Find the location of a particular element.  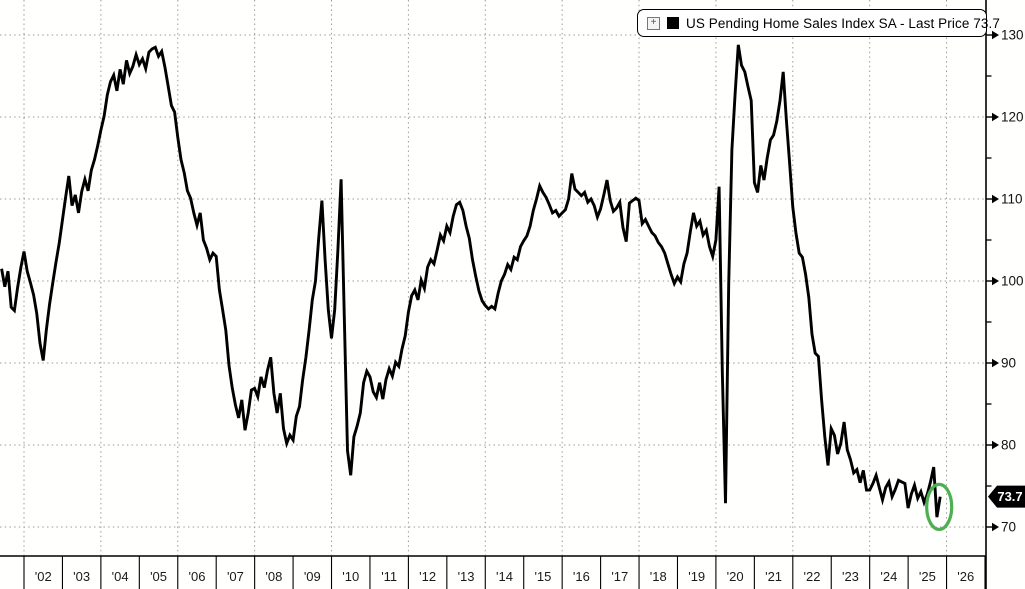

y-axis-tick-label: 70 is located at coordinates (1008, 527).